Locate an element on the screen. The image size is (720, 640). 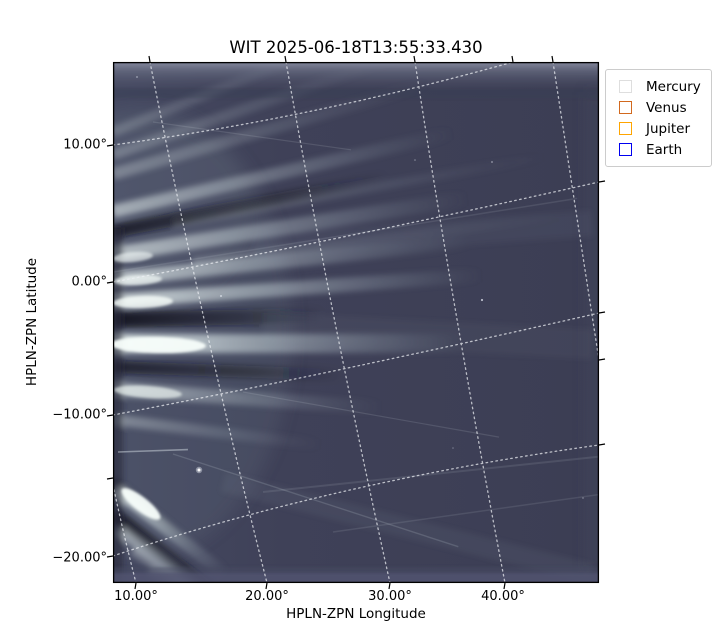
x-tick-label: 40.00° is located at coordinates (503, 596).